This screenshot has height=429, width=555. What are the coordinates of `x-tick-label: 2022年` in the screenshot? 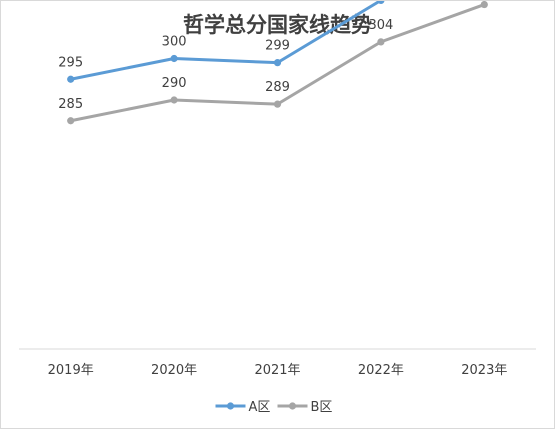 It's located at (381, 370).